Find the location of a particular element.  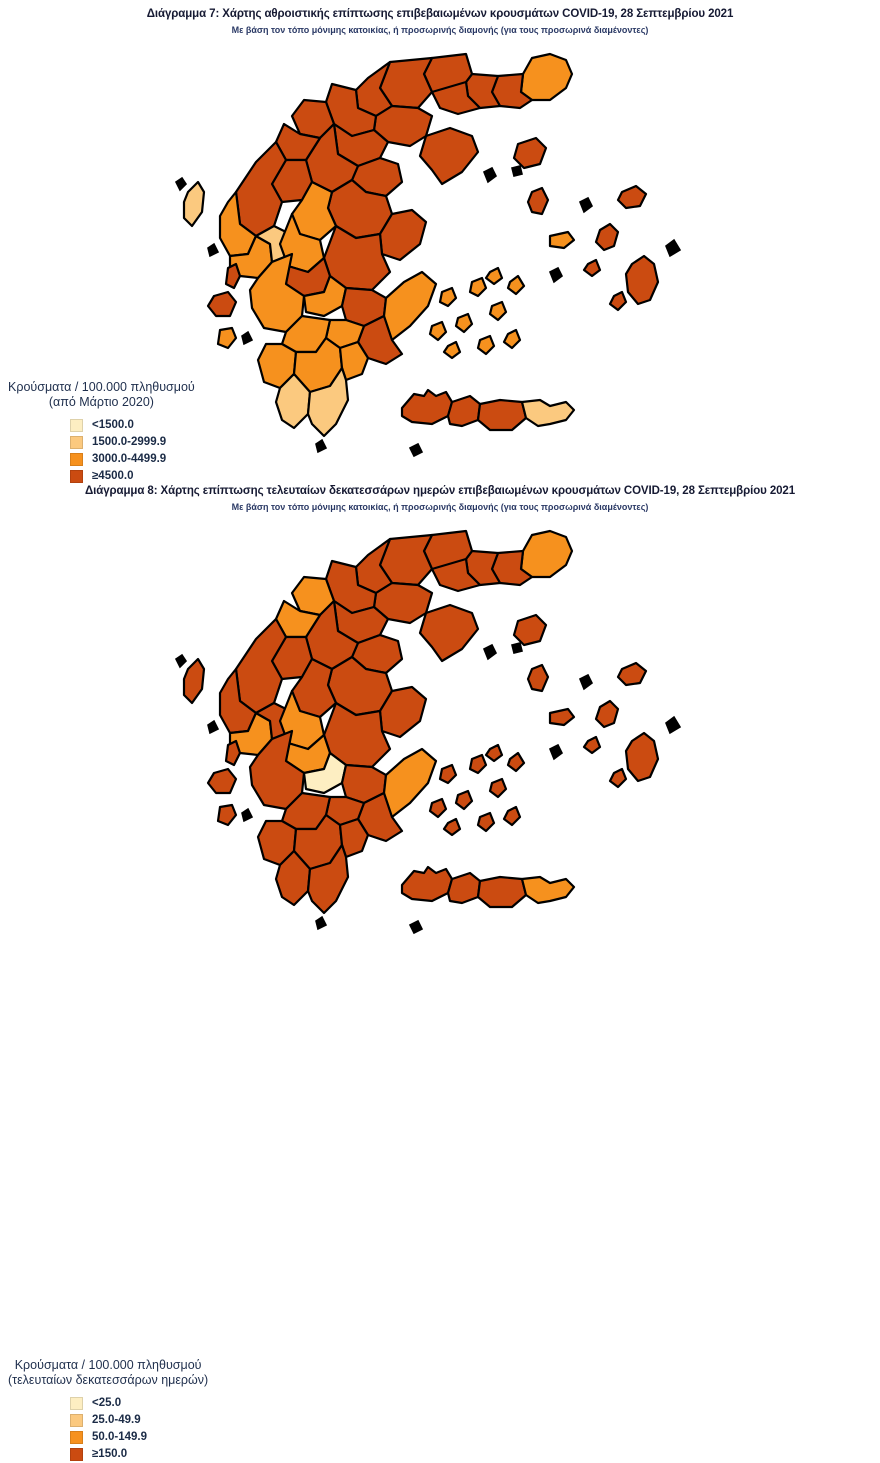

legend-label: 3000.0-4499.9 is located at coordinates (129, 459).